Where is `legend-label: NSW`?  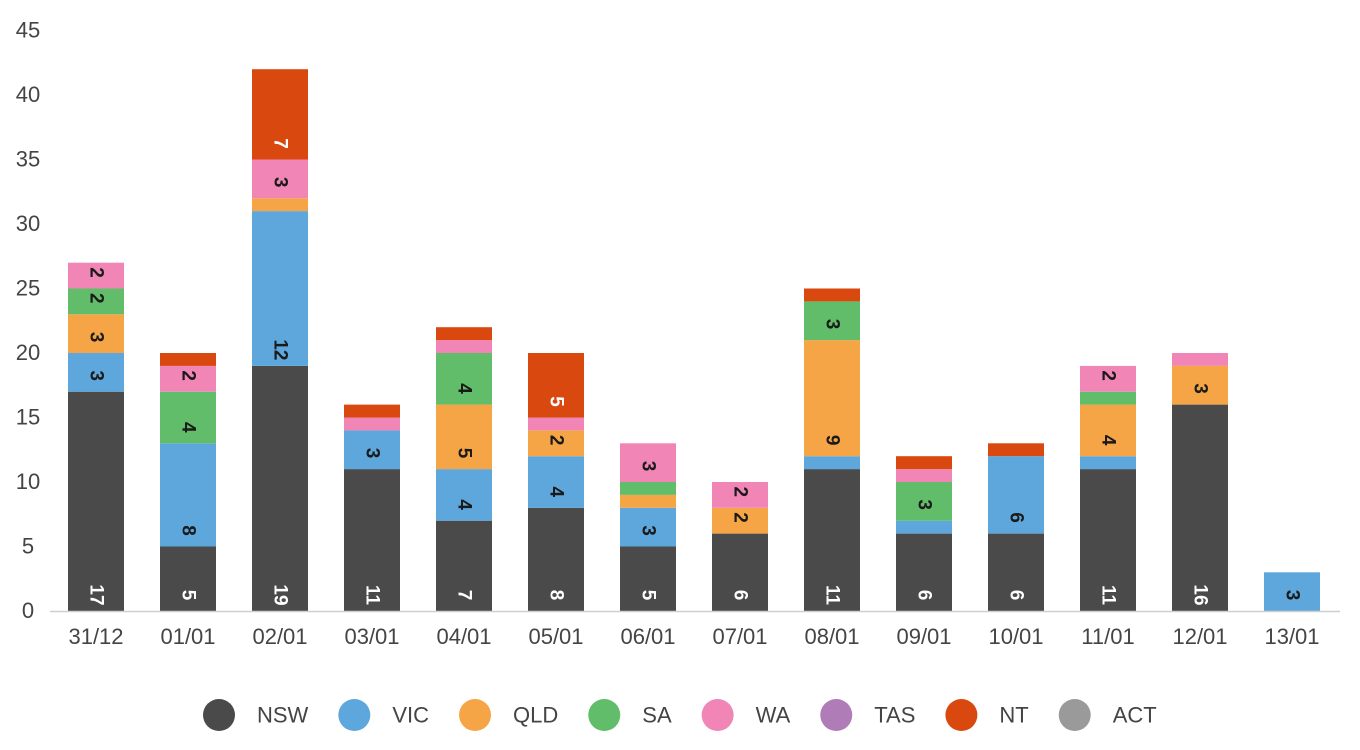 legend-label: NSW is located at coordinates (283, 715).